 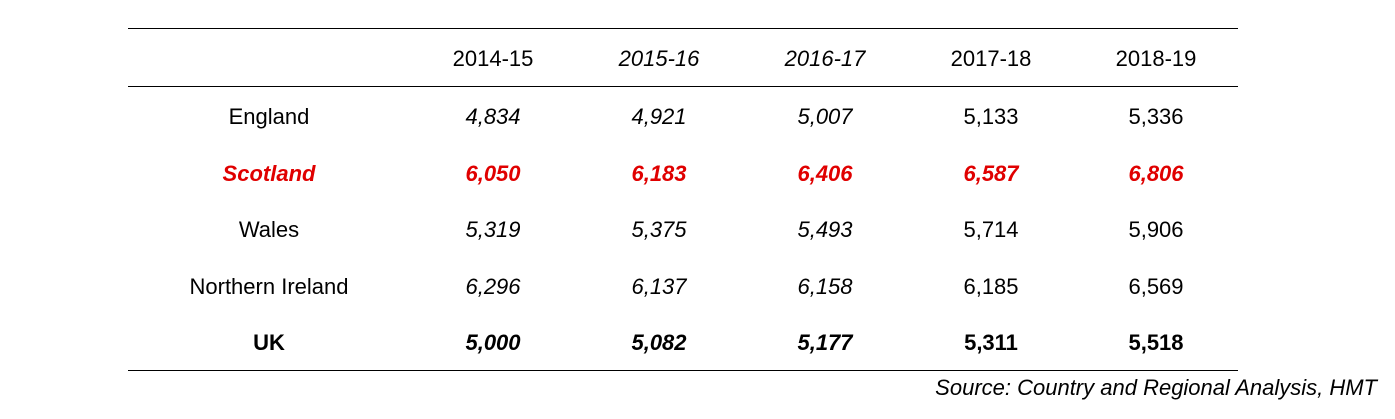 I want to click on cell-value: 5,000, so click(x=493, y=342).